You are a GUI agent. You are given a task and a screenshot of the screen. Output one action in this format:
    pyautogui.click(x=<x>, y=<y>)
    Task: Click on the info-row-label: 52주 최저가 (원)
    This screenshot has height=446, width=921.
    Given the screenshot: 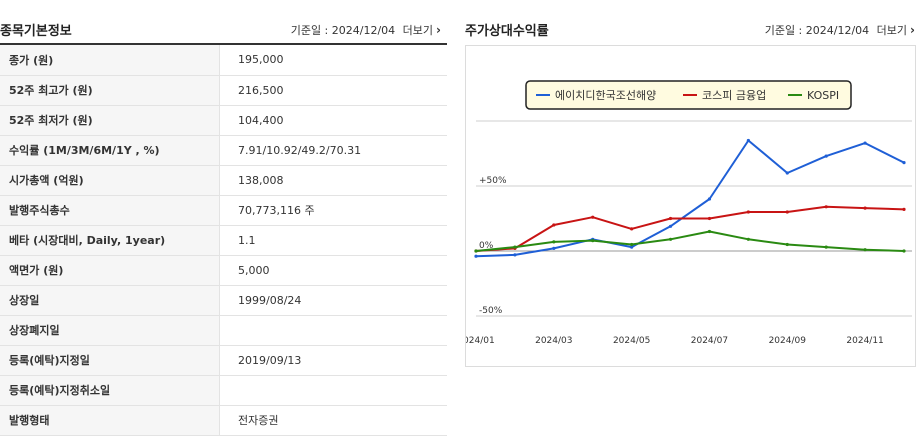 What is the action you would take?
    pyautogui.click(x=110, y=120)
    